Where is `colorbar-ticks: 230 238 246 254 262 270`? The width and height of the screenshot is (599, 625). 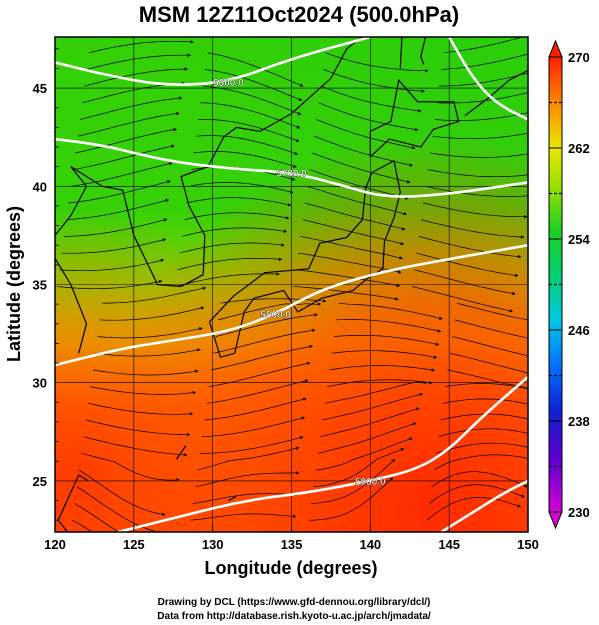 colorbar-ticks: 230 238 246 254 262 270 is located at coordinates (569, 285).